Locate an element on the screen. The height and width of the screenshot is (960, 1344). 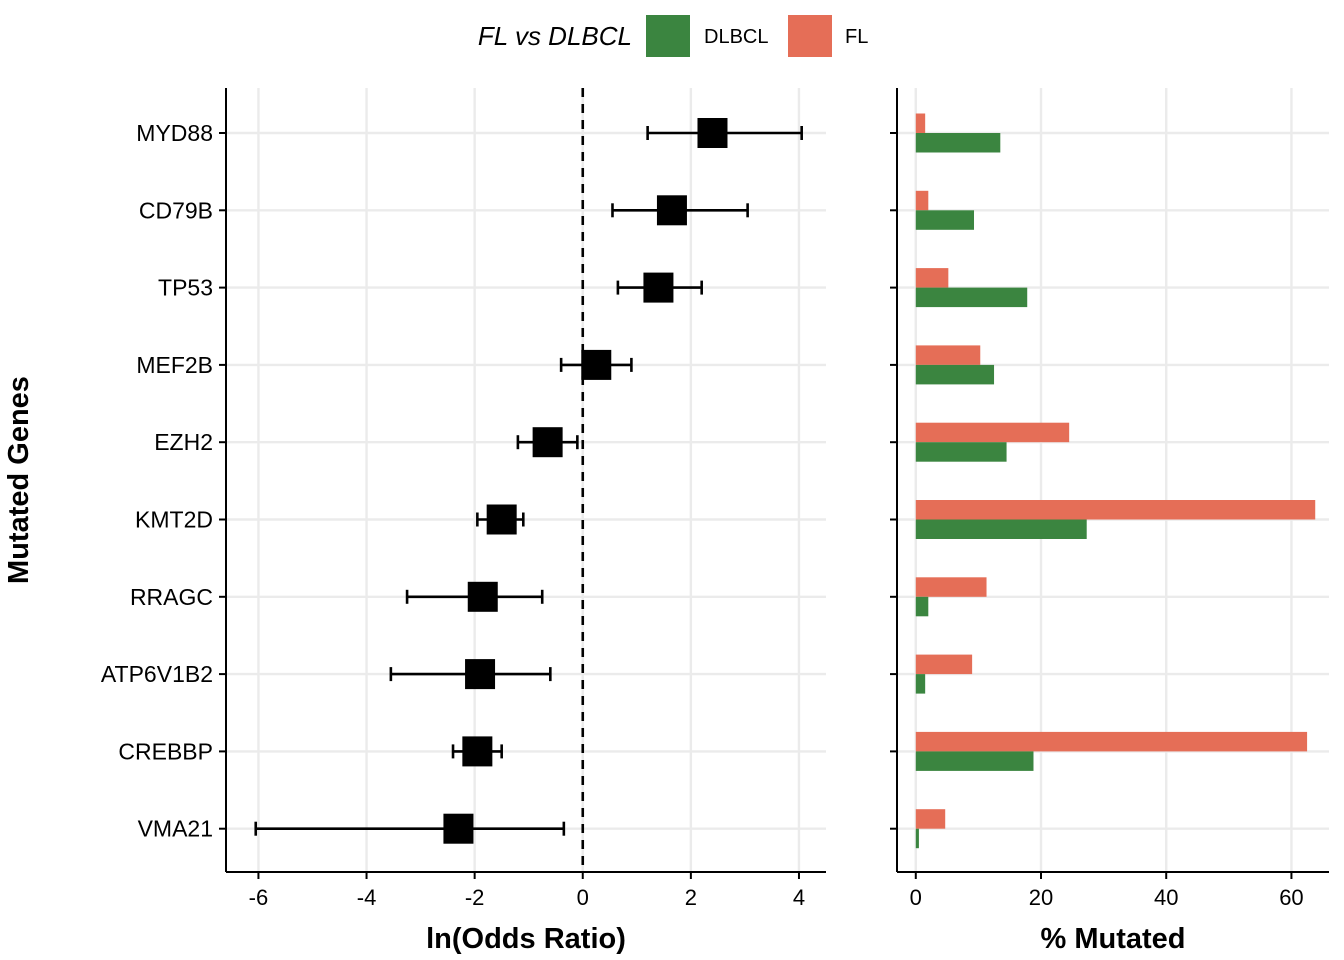
gene-label: CREBBP is located at coordinates (165, 751).